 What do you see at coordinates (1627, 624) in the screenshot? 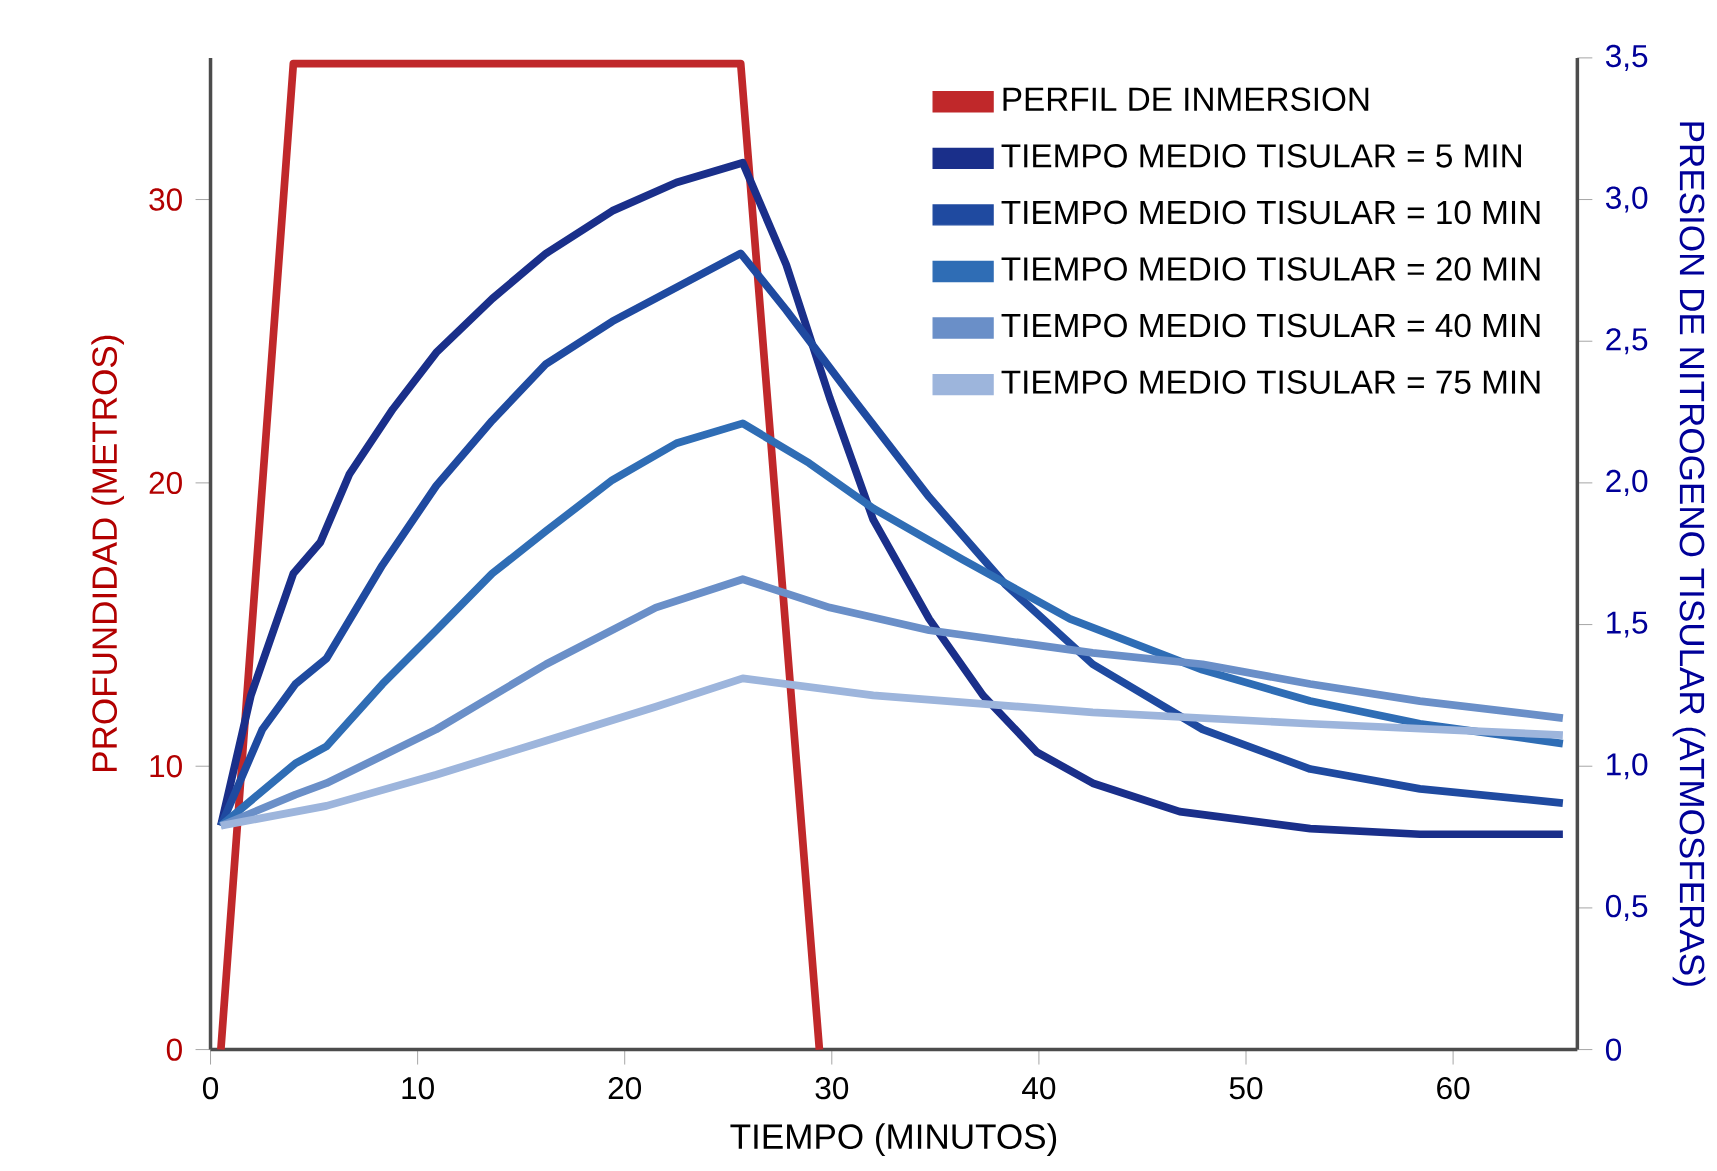
I see `y2-tick-label: 1,5` at bounding box center [1627, 624].